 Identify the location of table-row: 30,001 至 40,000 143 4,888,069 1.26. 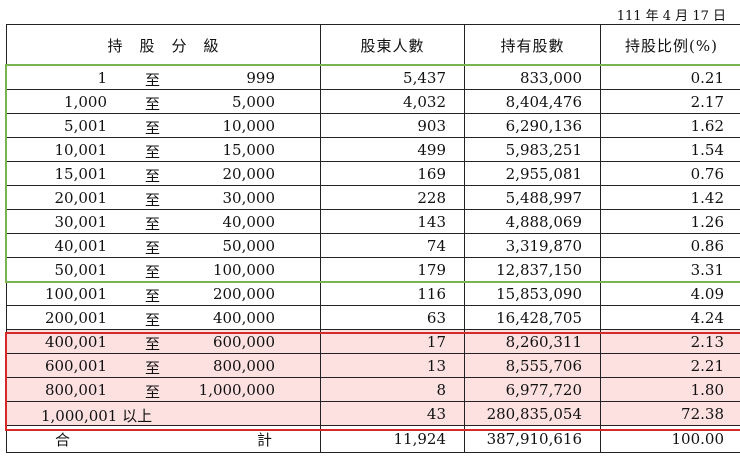
(373, 221).